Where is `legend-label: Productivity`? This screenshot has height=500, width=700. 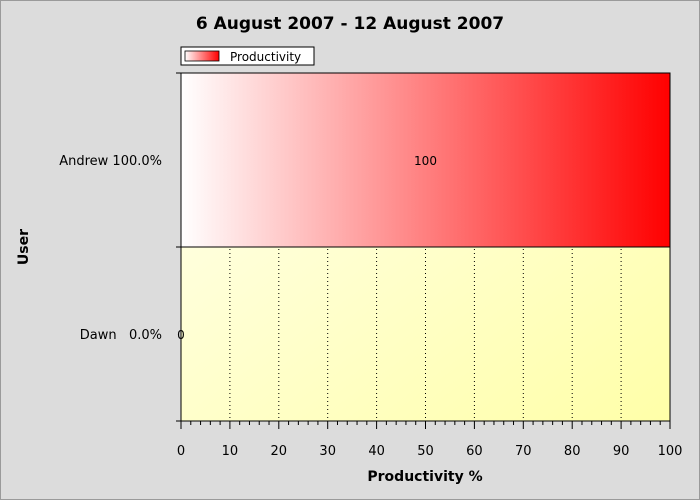 legend-label: Productivity is located at coordinates (265, 57).